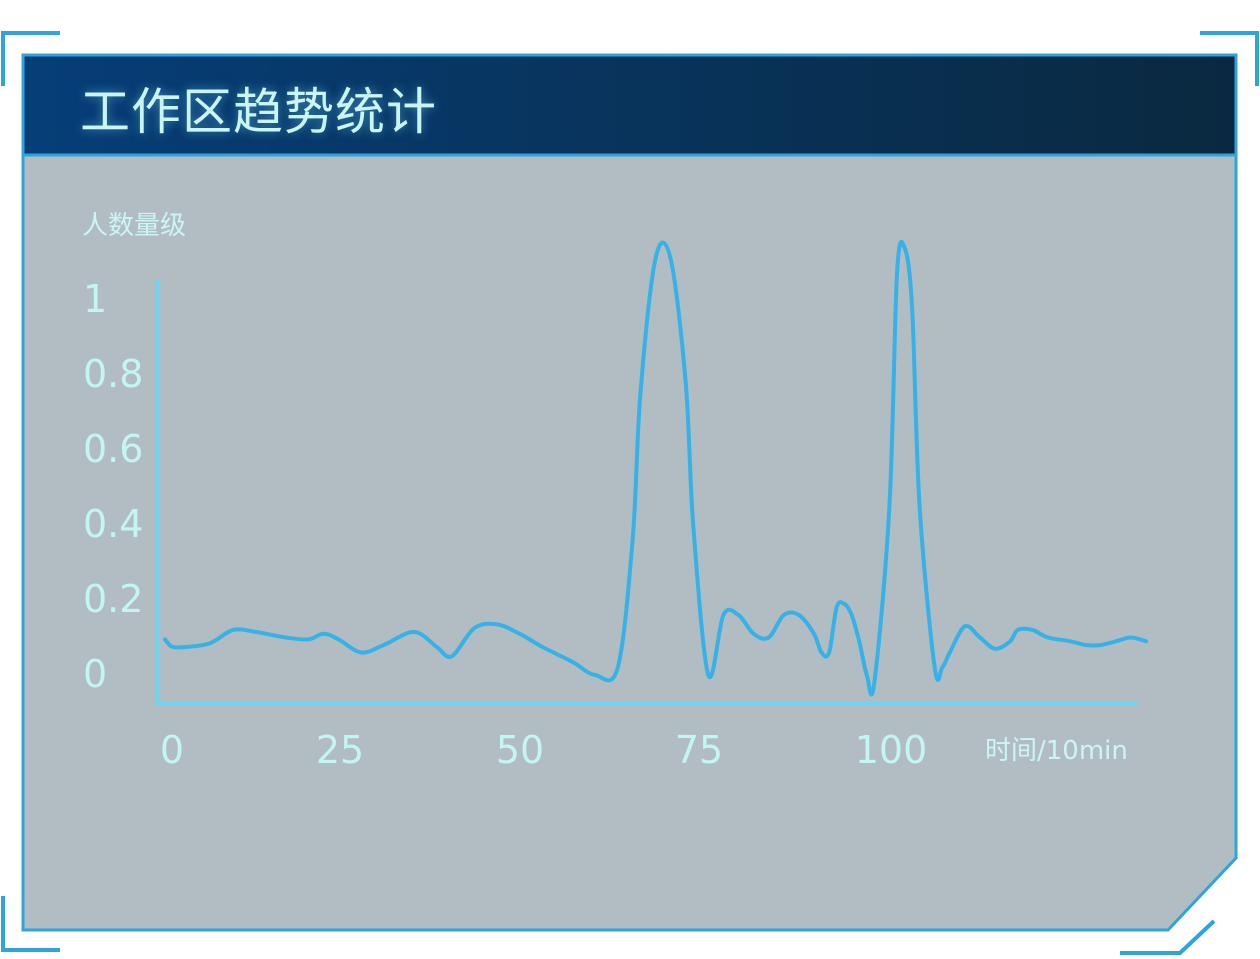 Image resolution: width=1260 pixels, height=959 pixels. I want to click on corner-bracket-bottom-right, so click(1168, 937).